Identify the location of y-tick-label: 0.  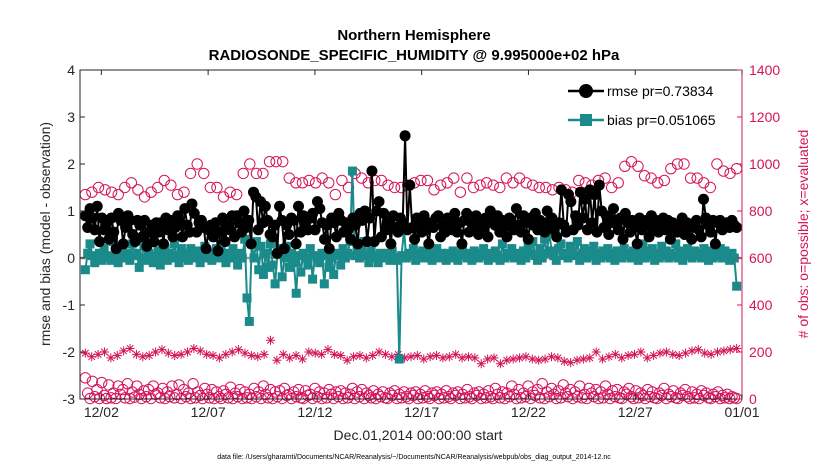
(71, 258).